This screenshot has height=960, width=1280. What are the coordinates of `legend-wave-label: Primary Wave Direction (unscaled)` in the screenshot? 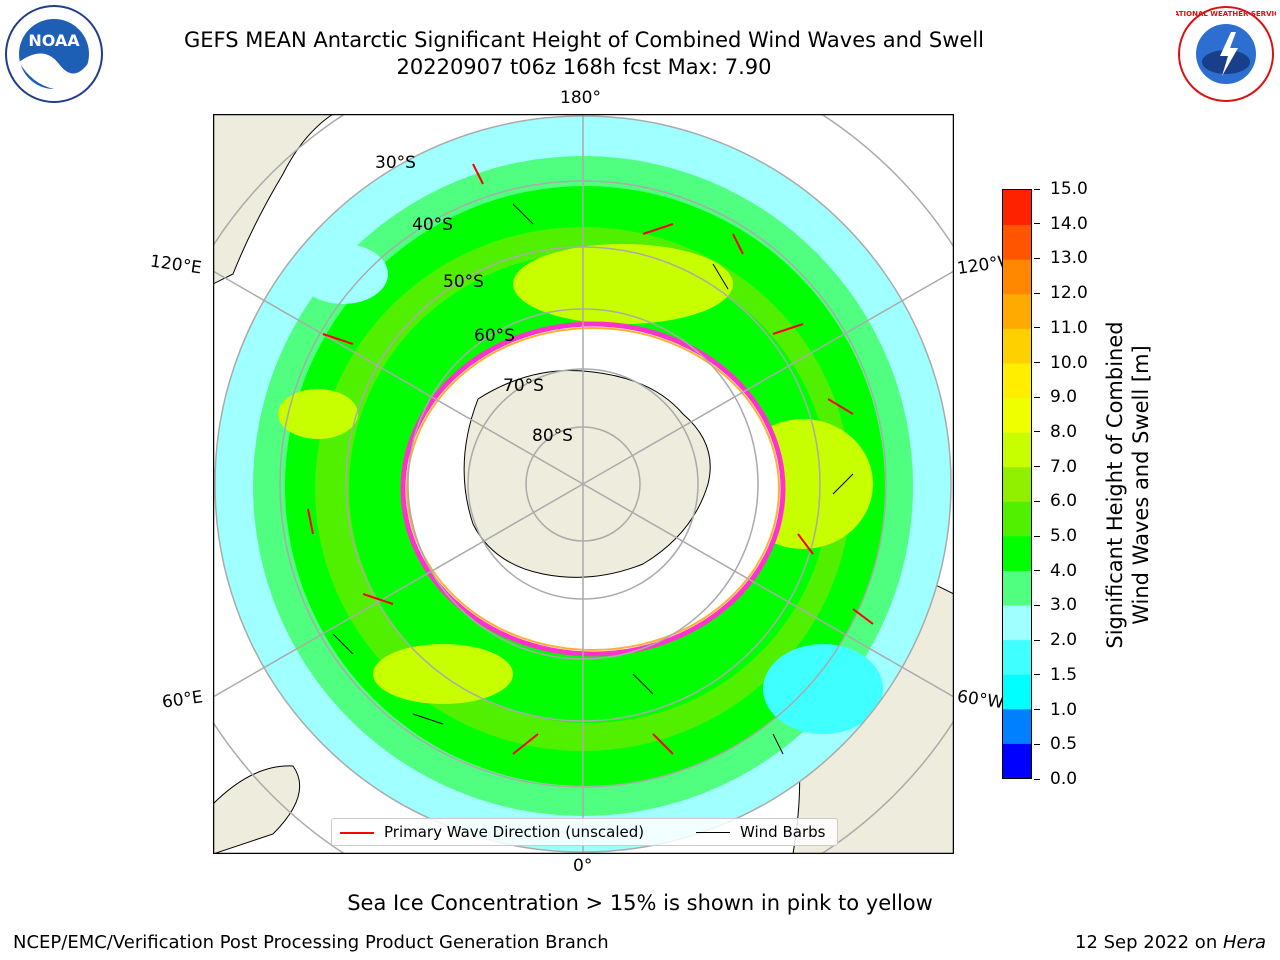 It's located at (514, 832).